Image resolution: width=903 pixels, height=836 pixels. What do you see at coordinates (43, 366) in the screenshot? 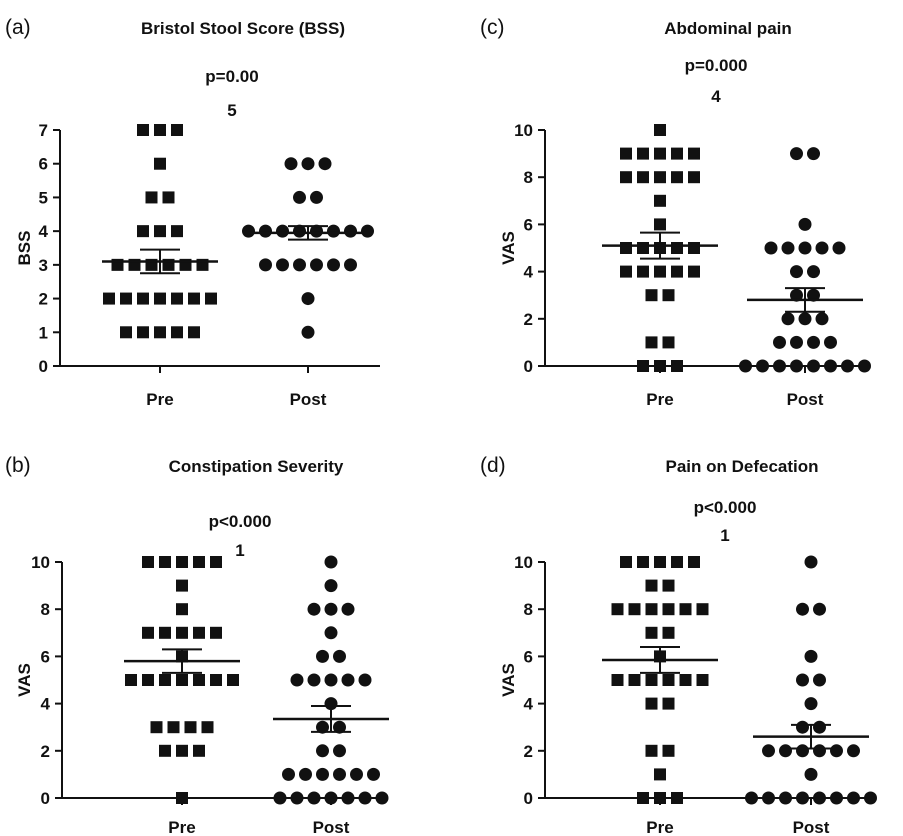
I see `y-tick-label: 0` at bounding box center [43, 366].